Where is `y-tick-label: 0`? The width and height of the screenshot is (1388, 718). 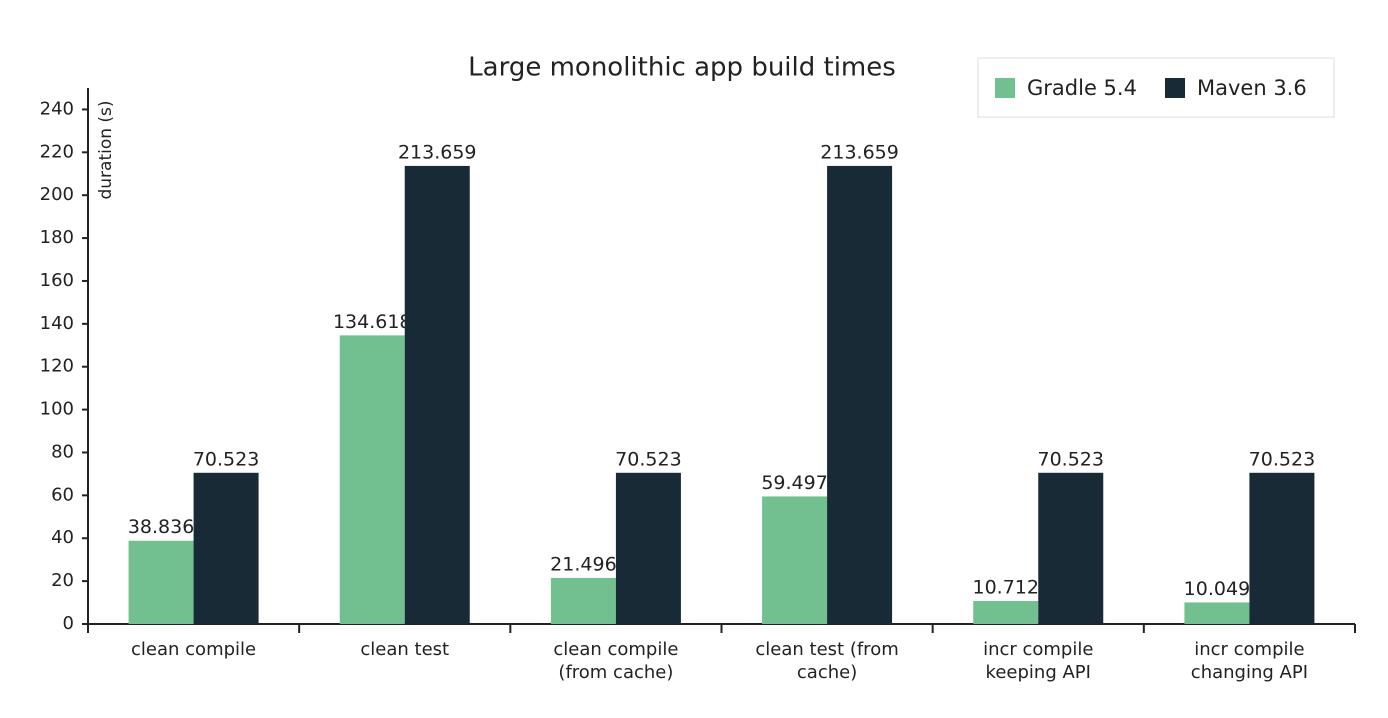 y-tick-label: 0 is located at coordinates (68, 623).